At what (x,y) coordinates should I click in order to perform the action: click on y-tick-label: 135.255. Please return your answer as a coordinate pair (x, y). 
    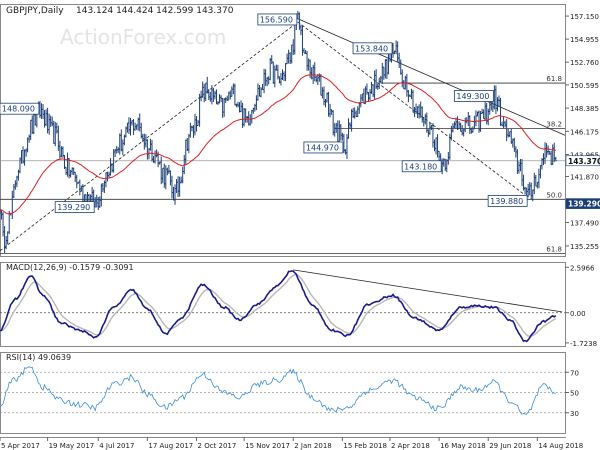
    Looking at the image, I should click on (584, 247).